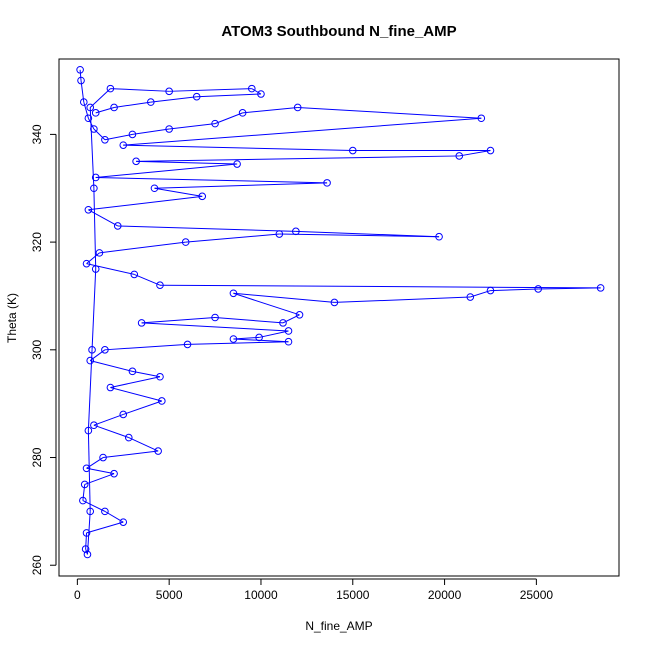 This screenshot has width=650, height=650. Describe the element at coordinates (338, 626) in the screenshot. I see `x-axis-label: N_fine_AMP` at that location.